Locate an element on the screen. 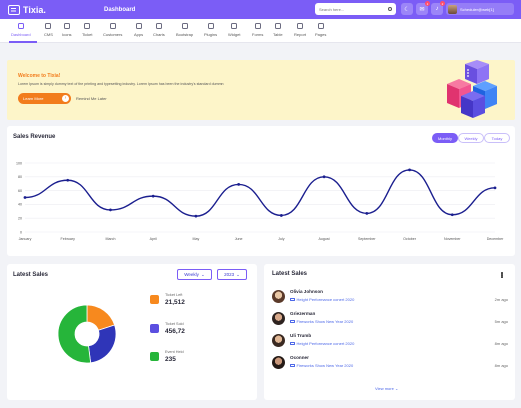  users-icon is located at coordinates (112, 26).